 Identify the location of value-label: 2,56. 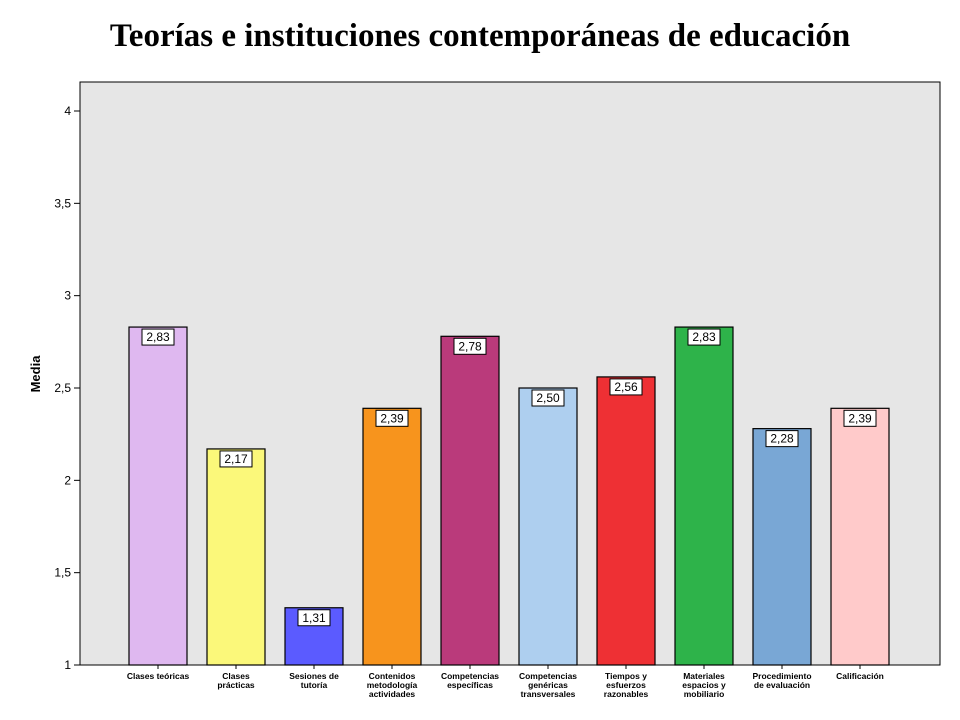
(626, 387).